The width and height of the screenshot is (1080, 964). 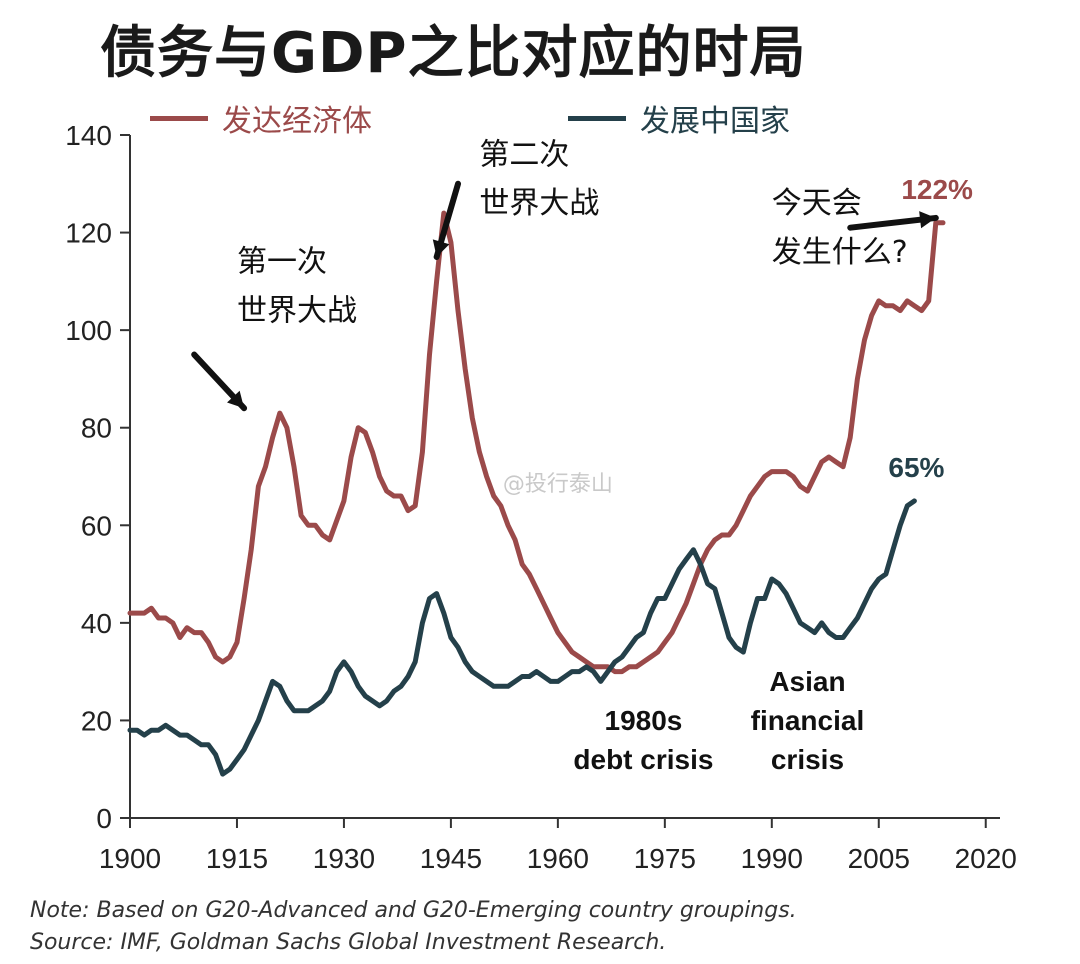 What do you see at coordinates (879, 858) in the screenshot?
I see `x-tick-label: 2005` at bounding box center [879, 858].